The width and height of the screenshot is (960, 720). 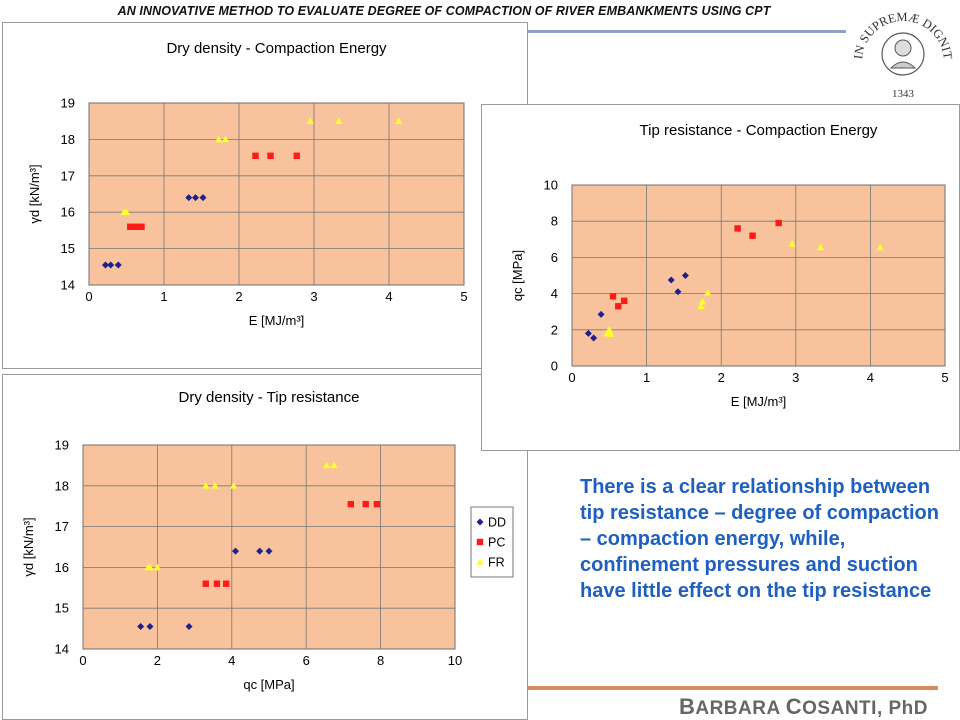 I want to click on x-axis-label: E [MJ/m³], so click(x=759, y=401).